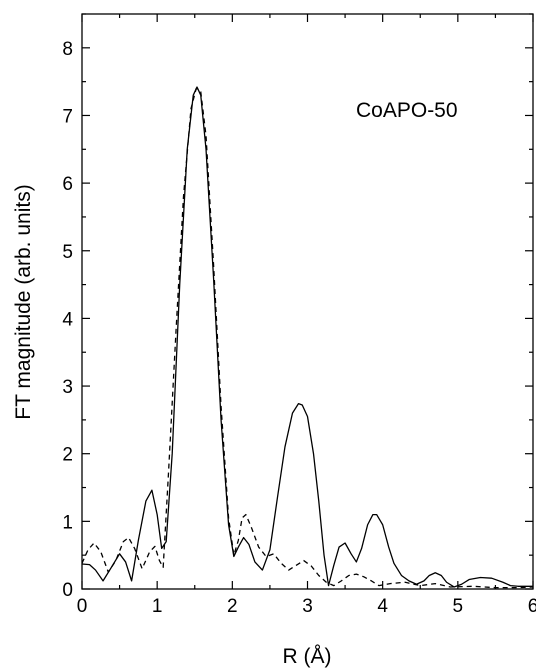 Image resolution: width=536 pixels, height=669 pixels. I want to click on y-tick-label: 2, so click(67, 455).